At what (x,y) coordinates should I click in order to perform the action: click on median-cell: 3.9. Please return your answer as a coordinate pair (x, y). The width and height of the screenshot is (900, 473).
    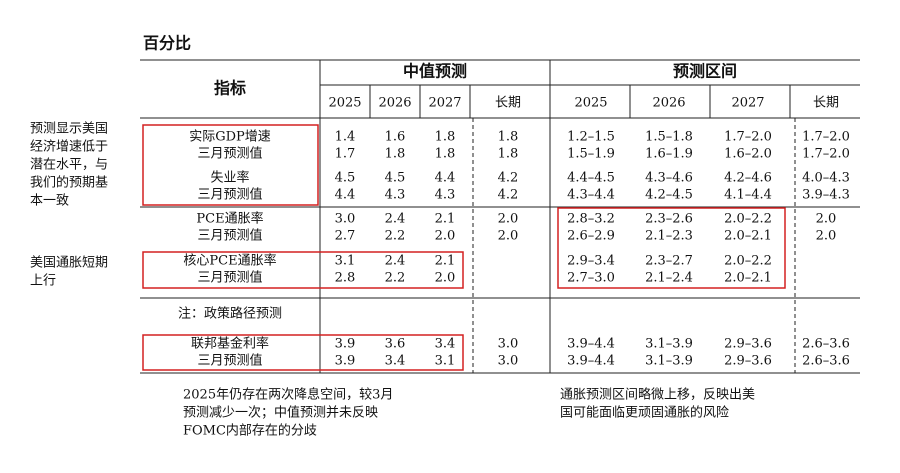
    Looking at the image, I should click on (345, 344).